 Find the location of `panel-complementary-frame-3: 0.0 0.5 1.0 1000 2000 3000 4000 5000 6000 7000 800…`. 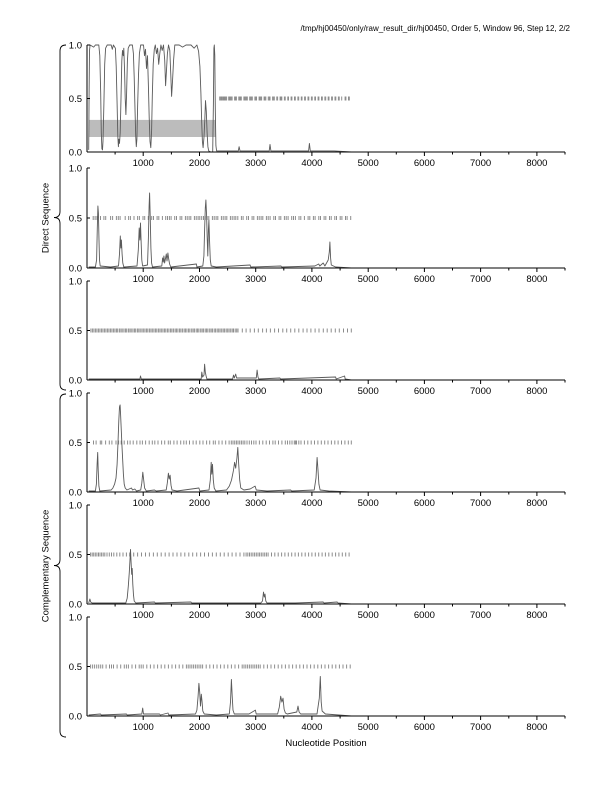

panel-complementary-frame-3: 0.0 0.5 1.0 1000 2000 3000 4000 5000 6000 7000 800… is located at coordinates (317, 673).